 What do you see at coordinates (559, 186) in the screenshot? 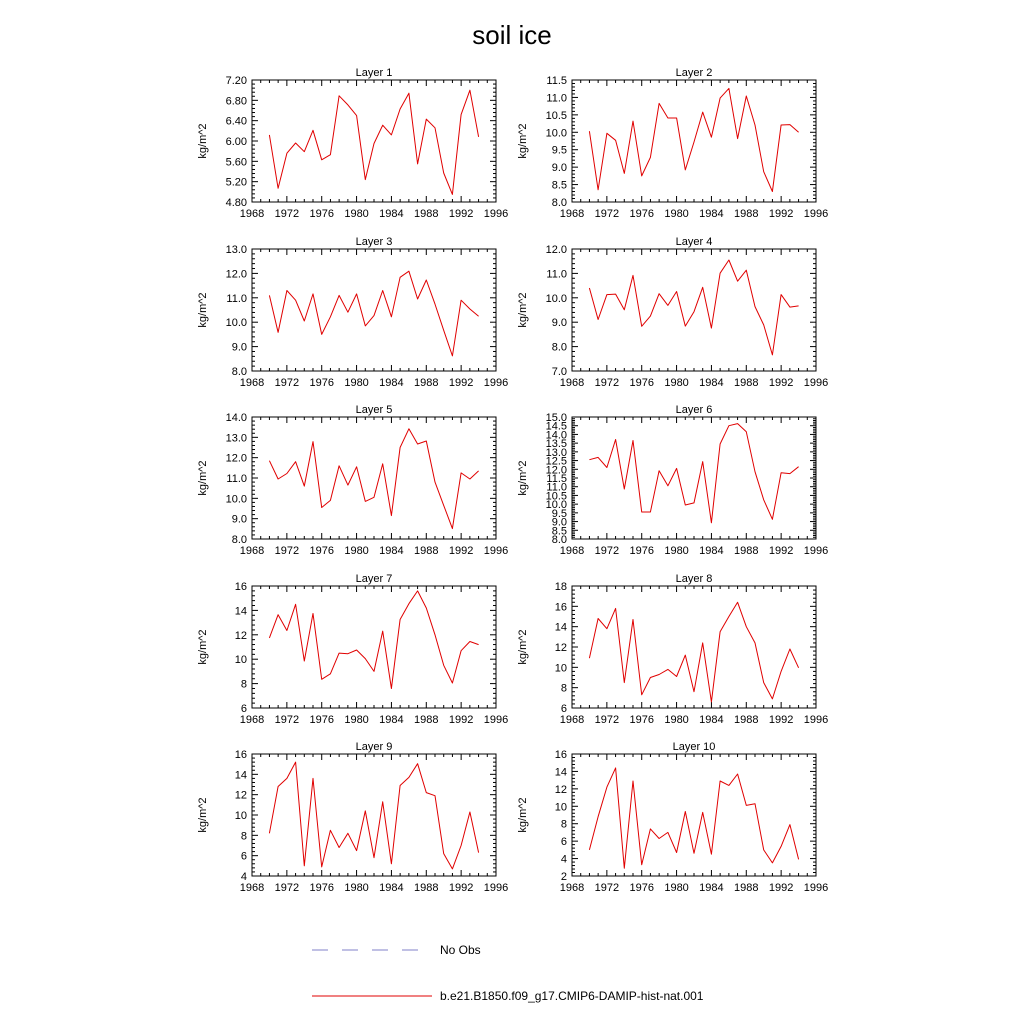
I see `y-tick-label: 8.5` at bounding box center [559, 186].